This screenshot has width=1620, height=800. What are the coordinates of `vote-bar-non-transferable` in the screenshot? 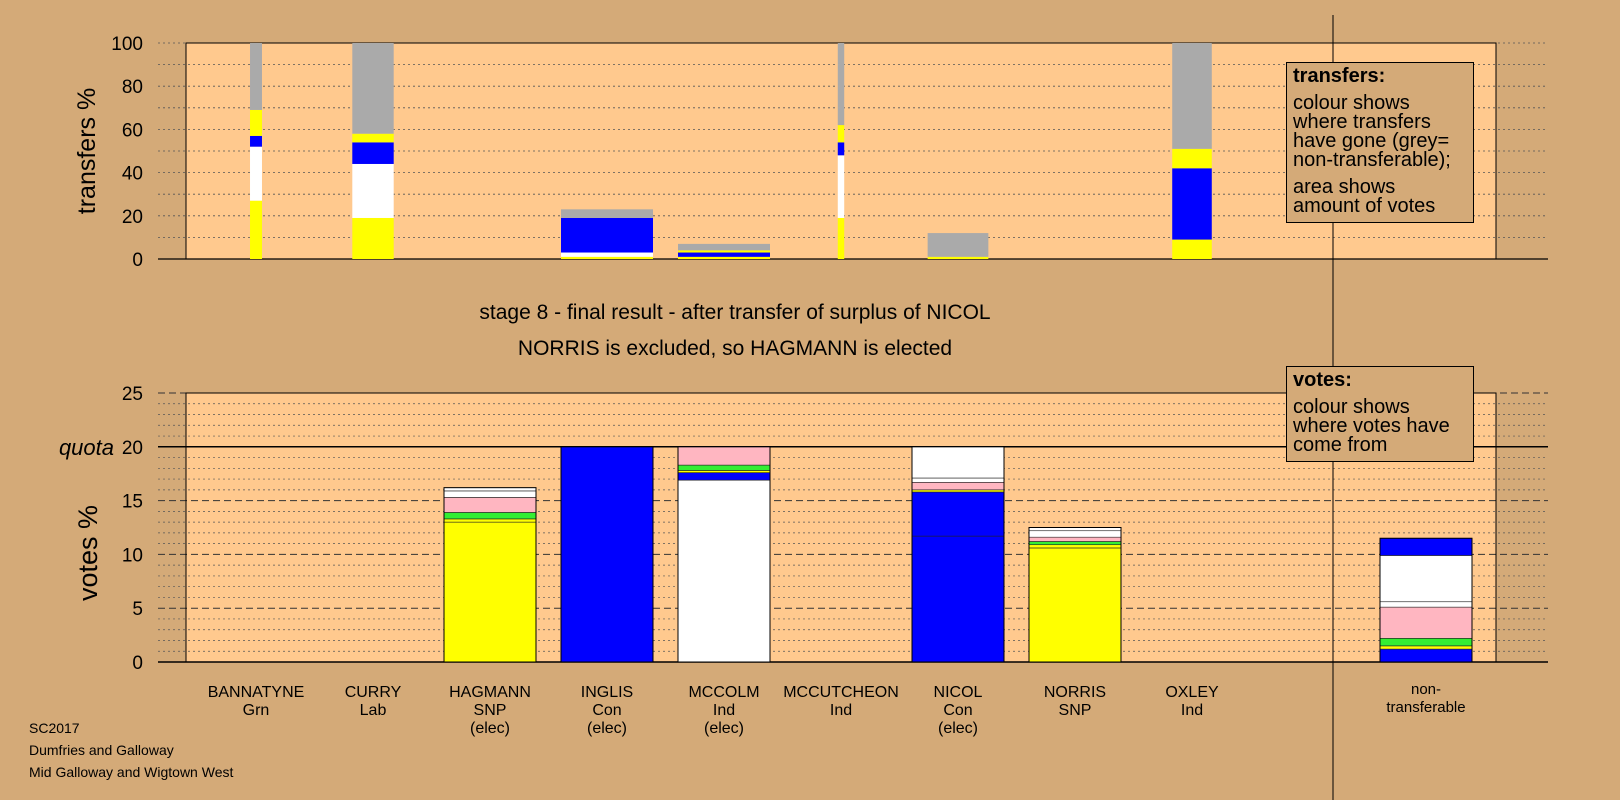 It's located at (1426, 600).